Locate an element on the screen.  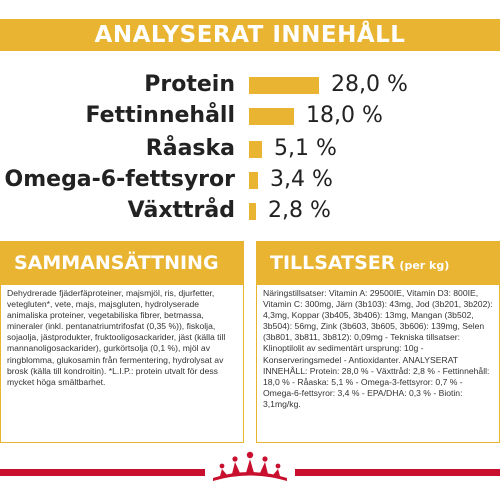
nutrient-row: Växttråd 2,8 % is located at coordinates (250, 211).